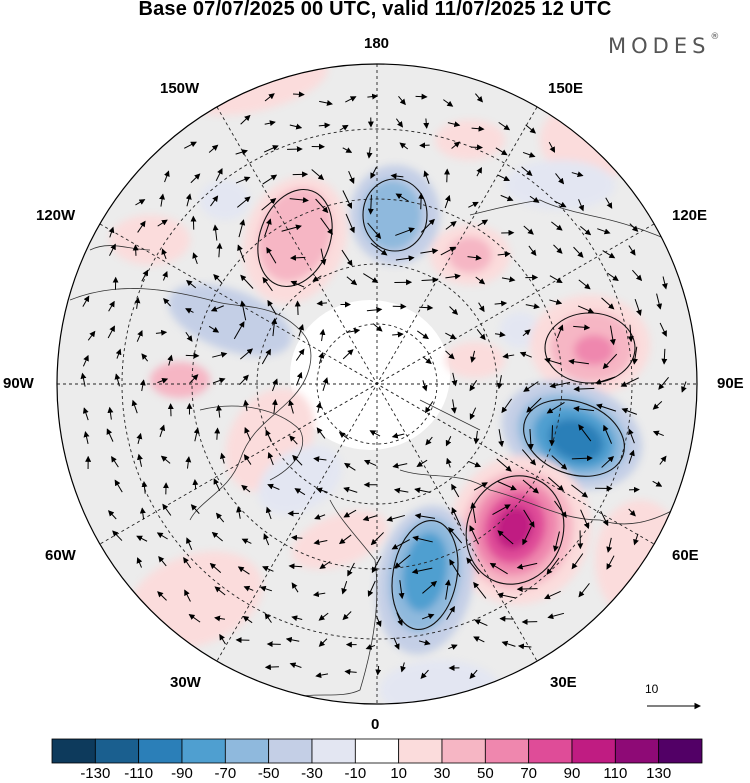 The image size is (750, 783). I want to click on colorbar-tick-label: -130, so click(95, 773).